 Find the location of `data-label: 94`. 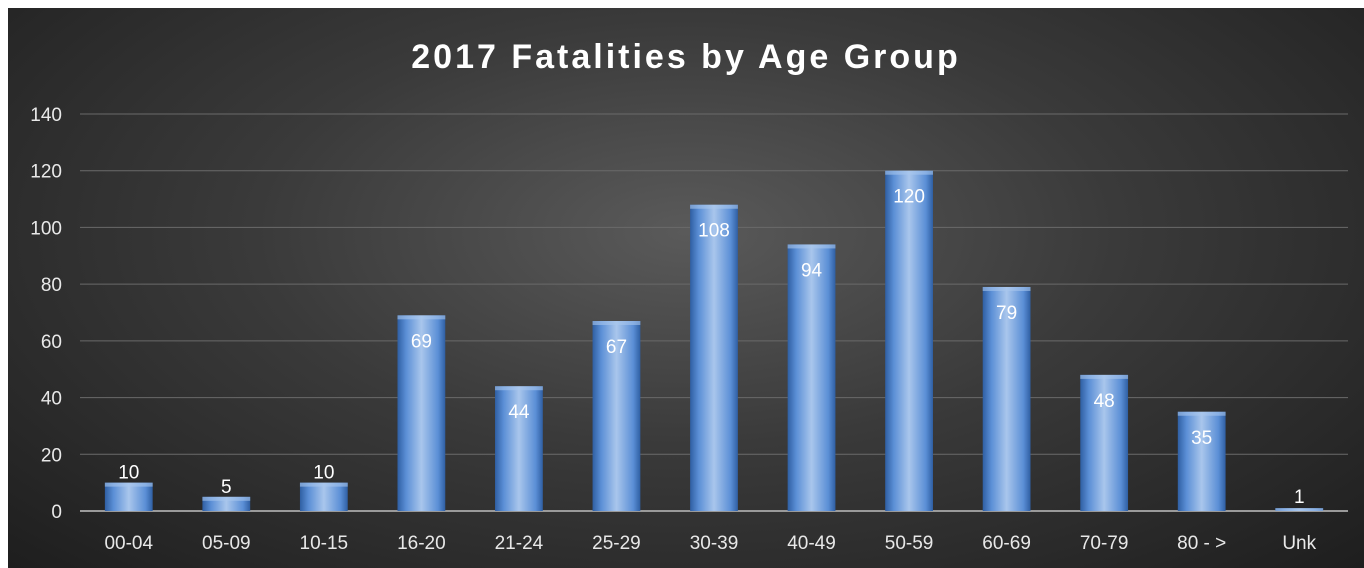

data-label: 94 is located at coordinates (812, 270).